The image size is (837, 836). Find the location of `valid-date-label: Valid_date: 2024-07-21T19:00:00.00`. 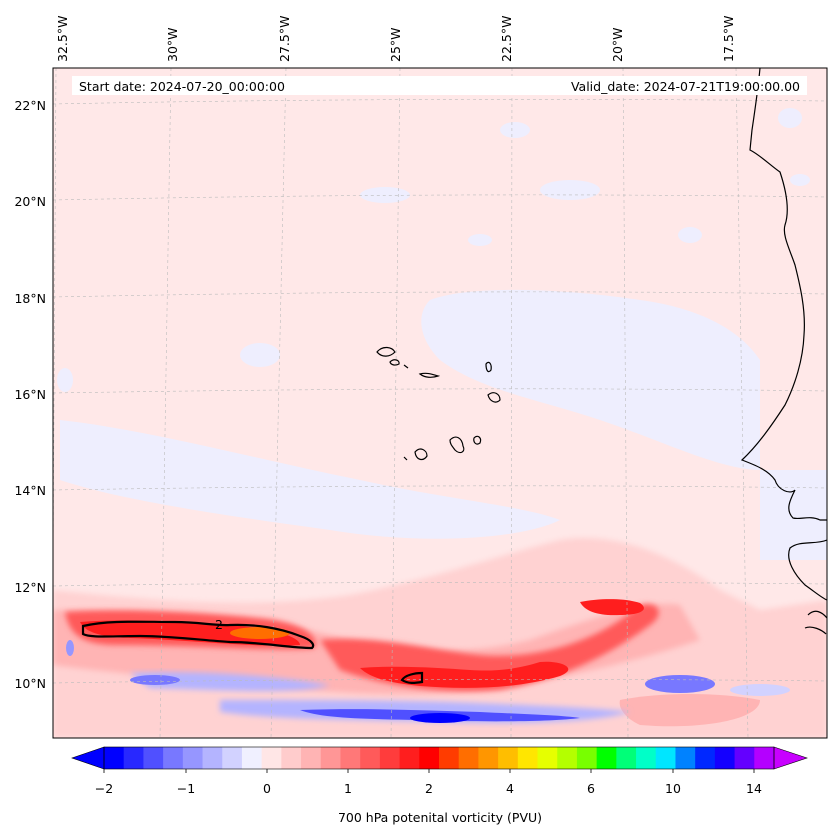

valid-date-label: Valid_date: 2024-07-21T19:00:00.00 is located at coordinates (685, 86).